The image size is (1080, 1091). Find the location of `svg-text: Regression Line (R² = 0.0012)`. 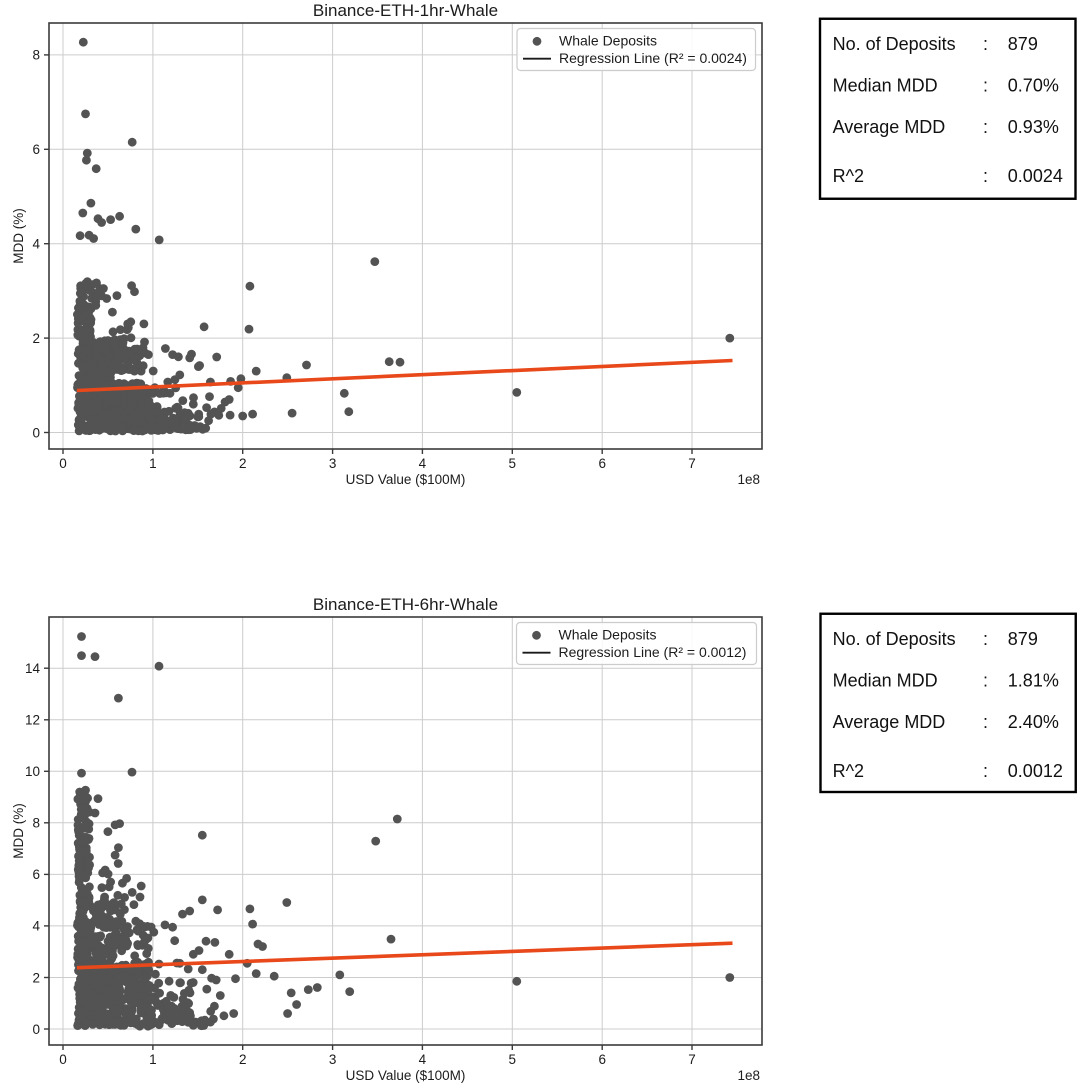

svg-text: Regression Line (R² = 0.0012) is located at coordinates (653, 652).